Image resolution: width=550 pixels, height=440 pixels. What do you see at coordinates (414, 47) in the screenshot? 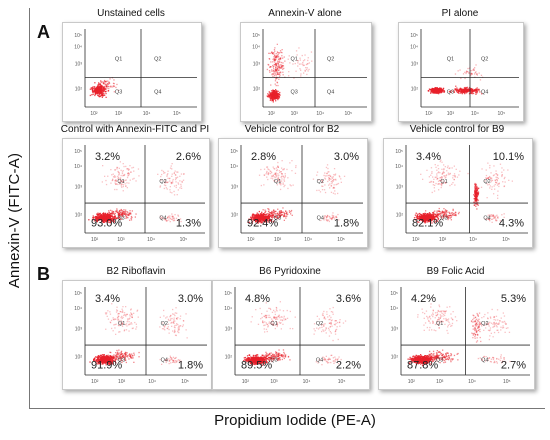
I see `y-tick-label: 10⁴` at bounding box center [414, 47].